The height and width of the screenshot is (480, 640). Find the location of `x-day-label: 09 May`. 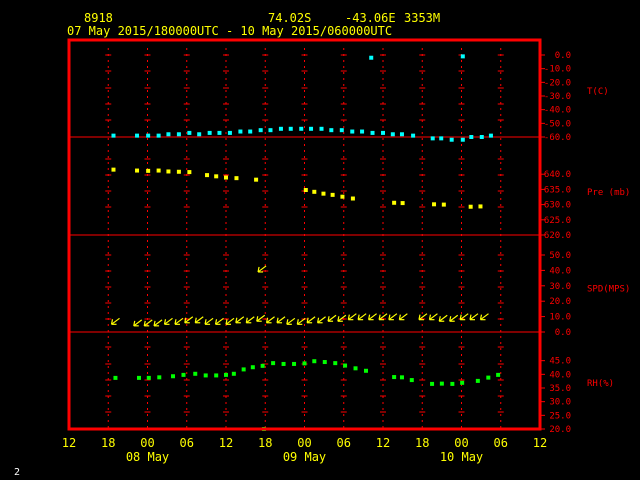

x-day-label: 09 May is located at coordinates (304, 457).